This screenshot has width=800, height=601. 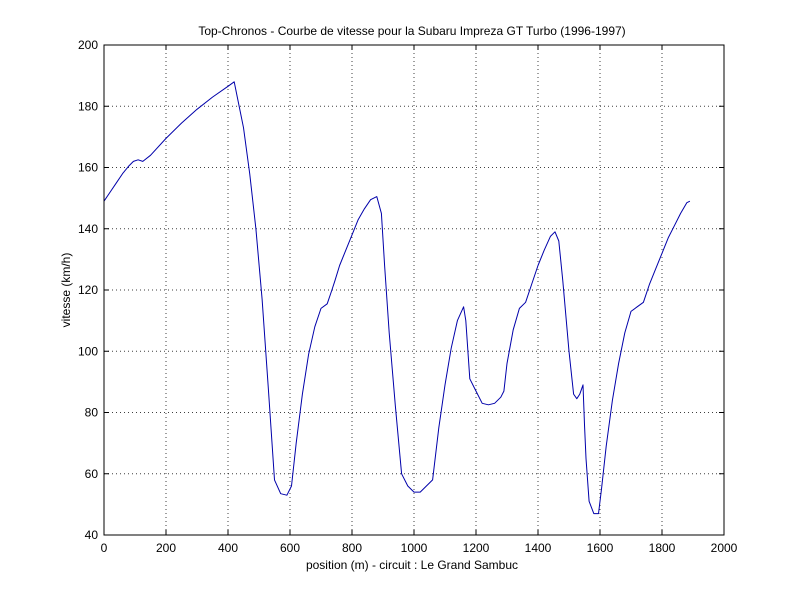 I want to click on y-axis-label: vitesse (km/h), so click(x=66, y=290).